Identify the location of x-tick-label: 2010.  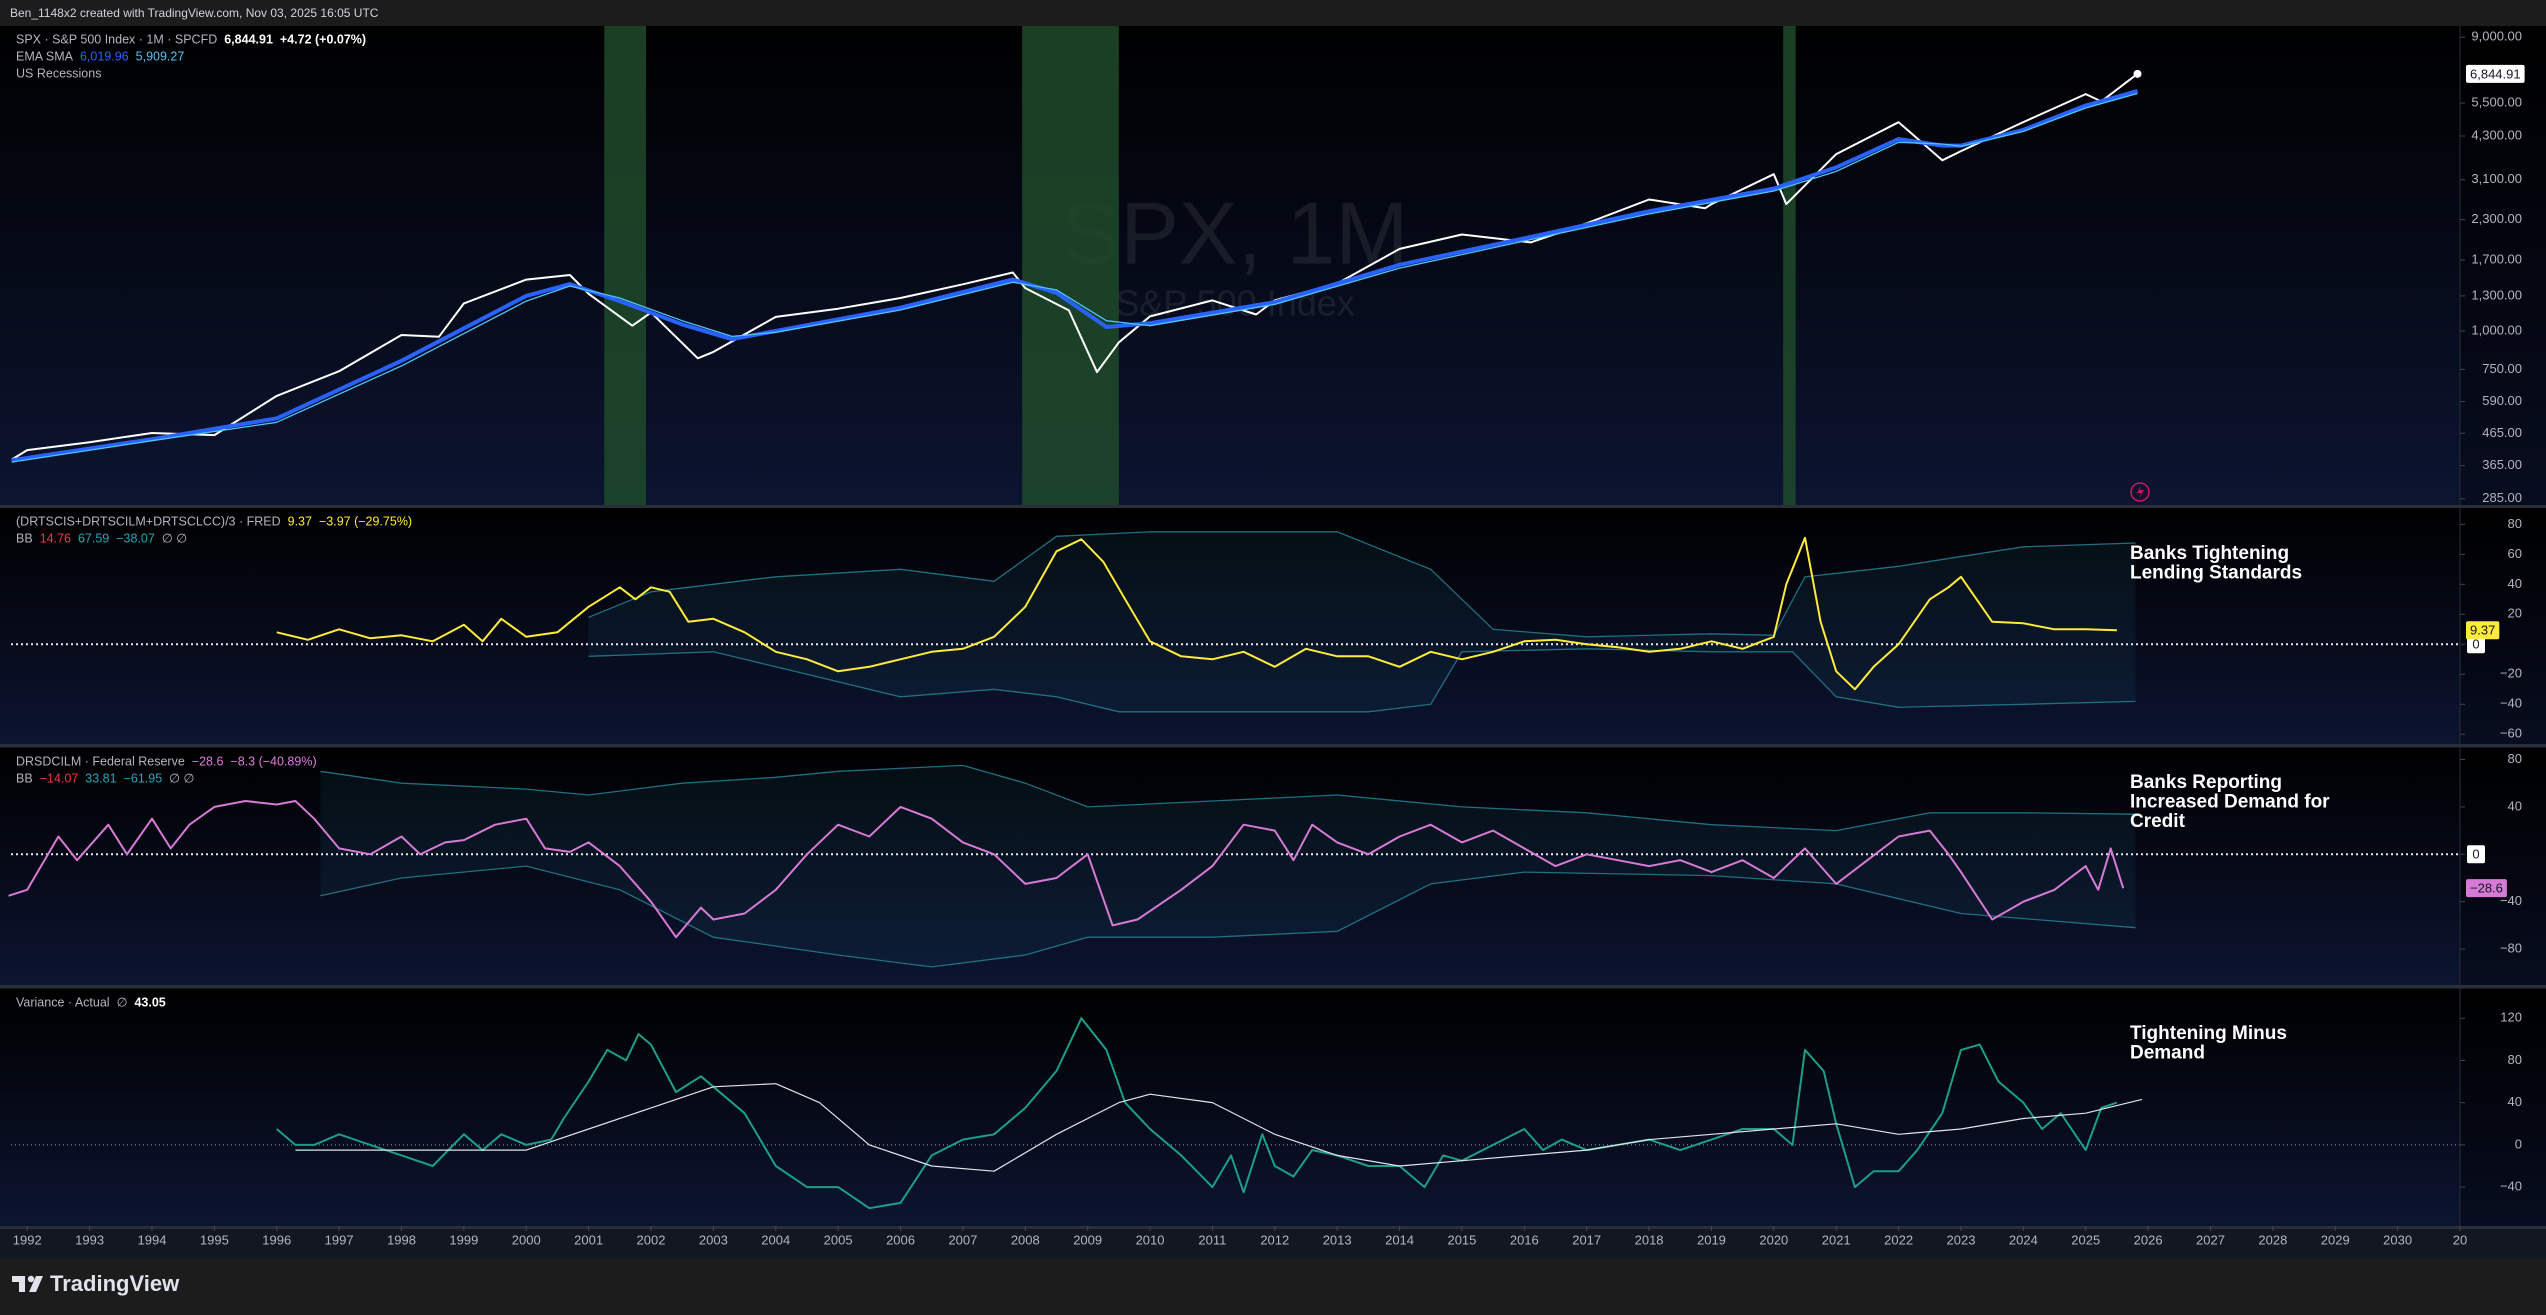
(1150, 1239).